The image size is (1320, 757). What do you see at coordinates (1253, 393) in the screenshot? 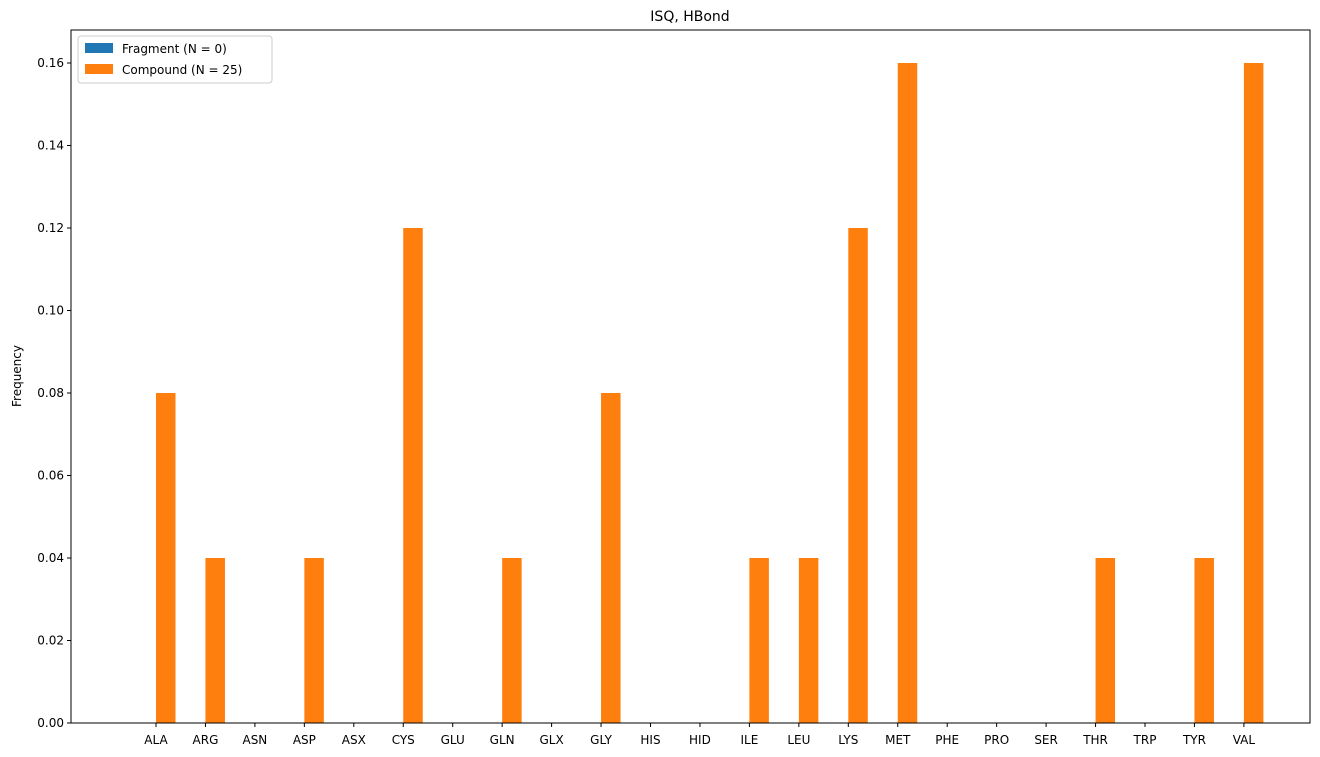
I see `compound-bar-val` at bounding box center [1253, 393].